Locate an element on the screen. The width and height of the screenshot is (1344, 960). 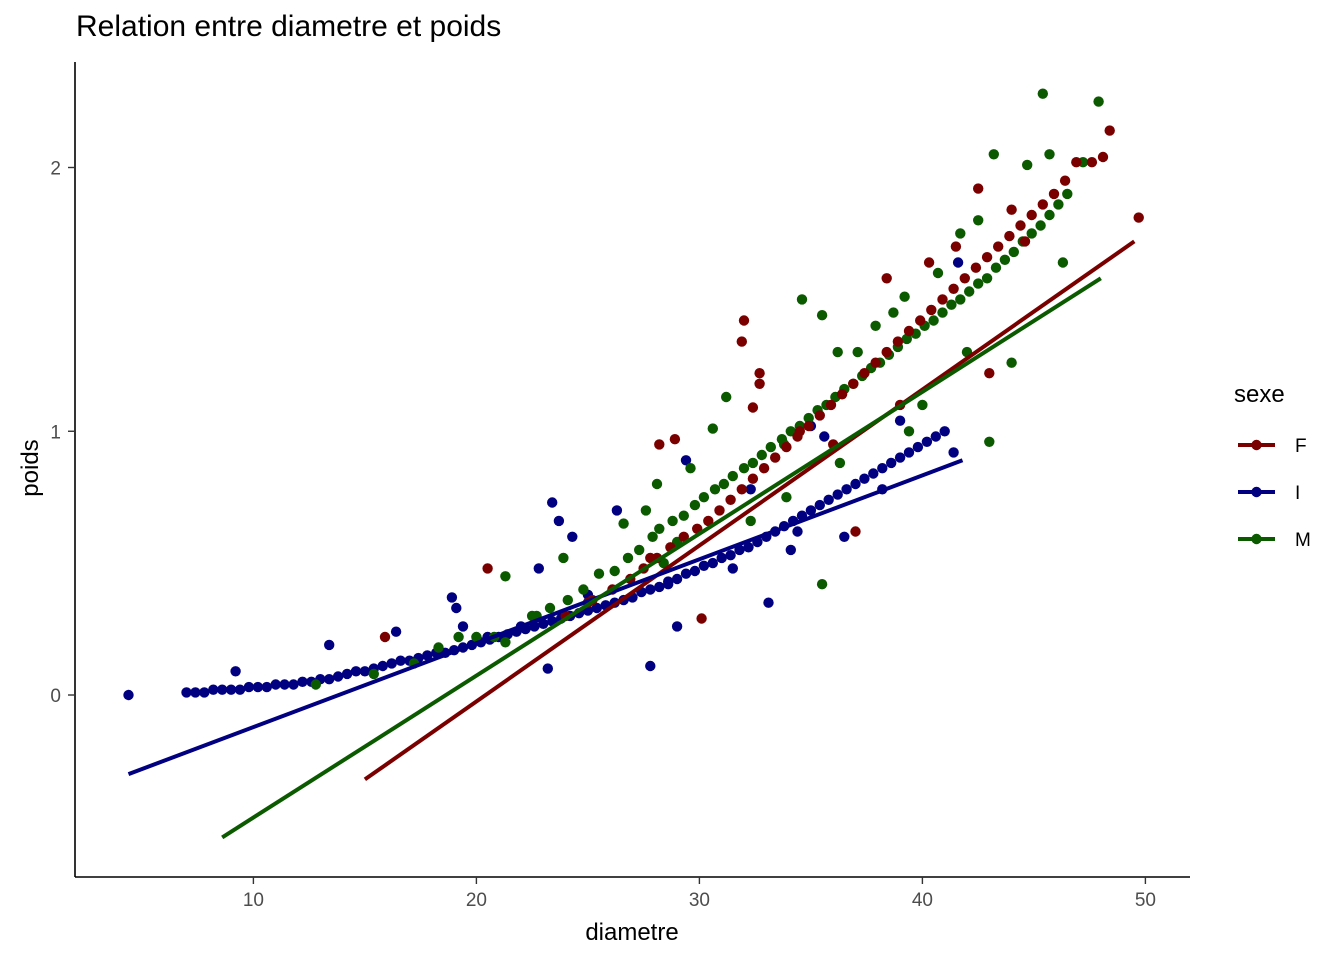
x-tick-label: 50 is located at coordinates (1145, 900).